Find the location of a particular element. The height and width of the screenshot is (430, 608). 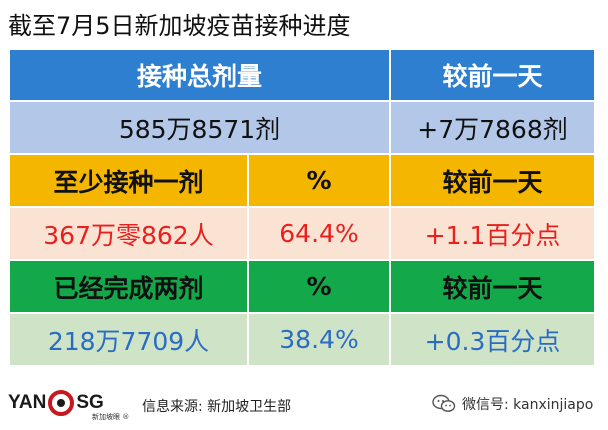

logo-subtitle: 新加坡眼 ® is located at coordinates (111, 417).